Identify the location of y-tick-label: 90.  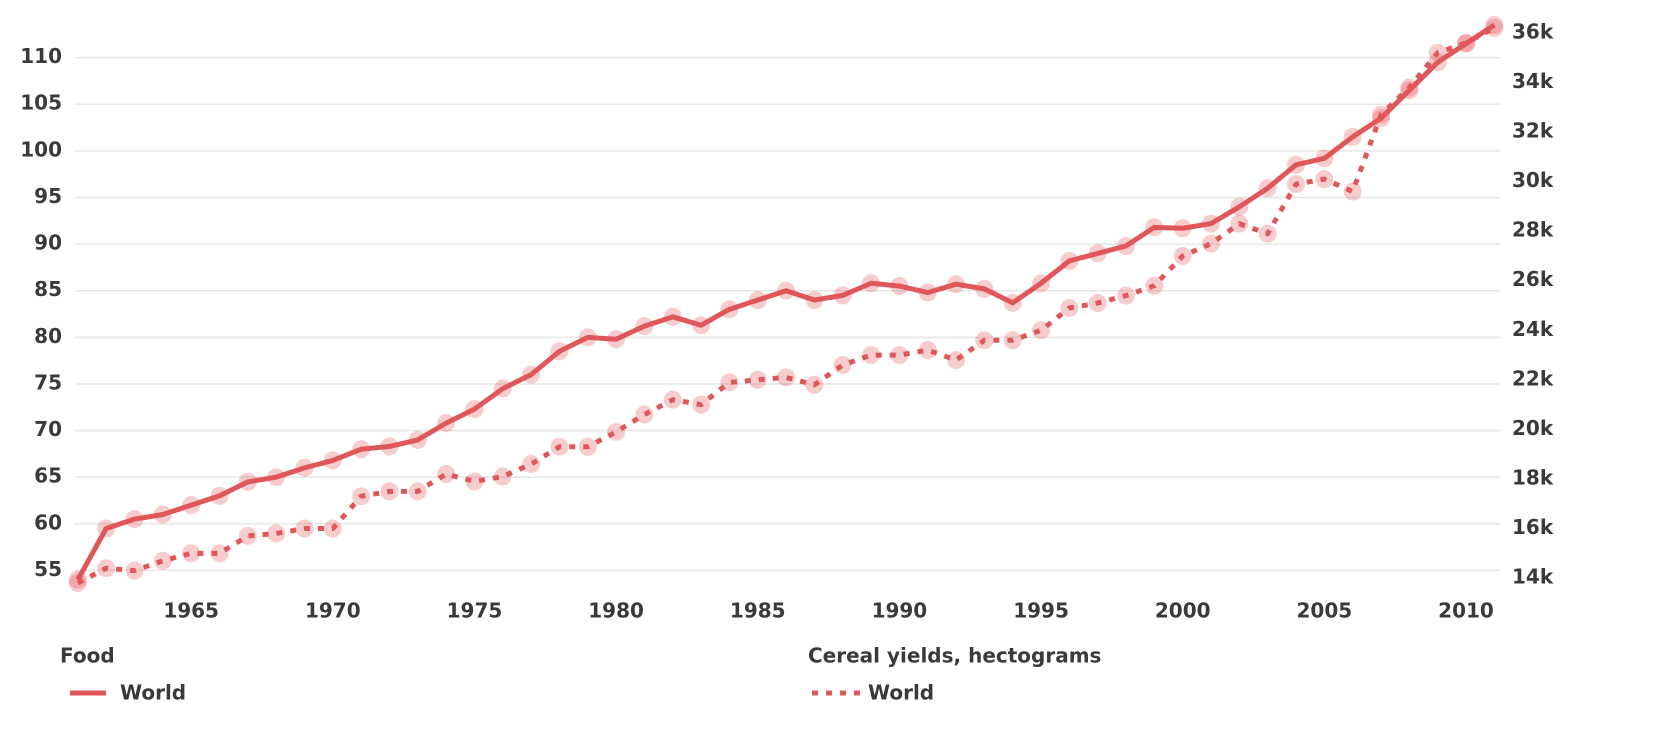
(48, 243).